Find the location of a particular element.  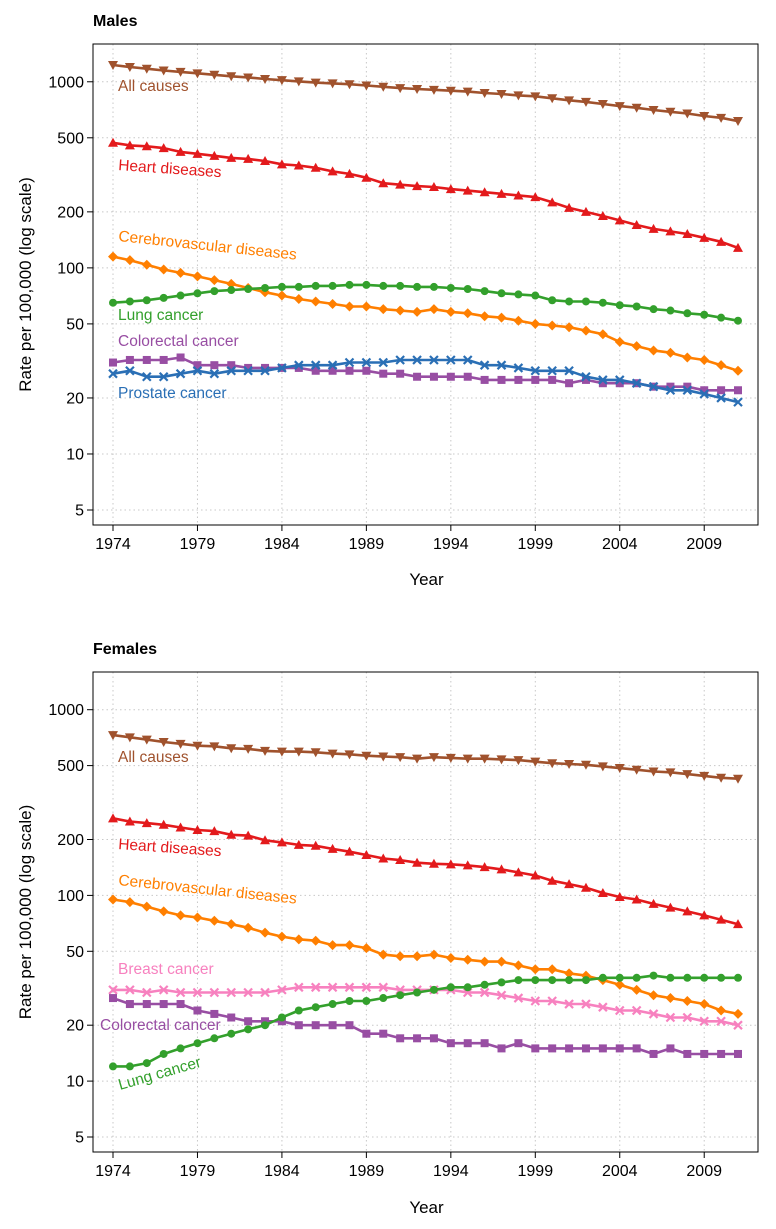

x-tick-label: 1974 is located at coordinates (113, 544).